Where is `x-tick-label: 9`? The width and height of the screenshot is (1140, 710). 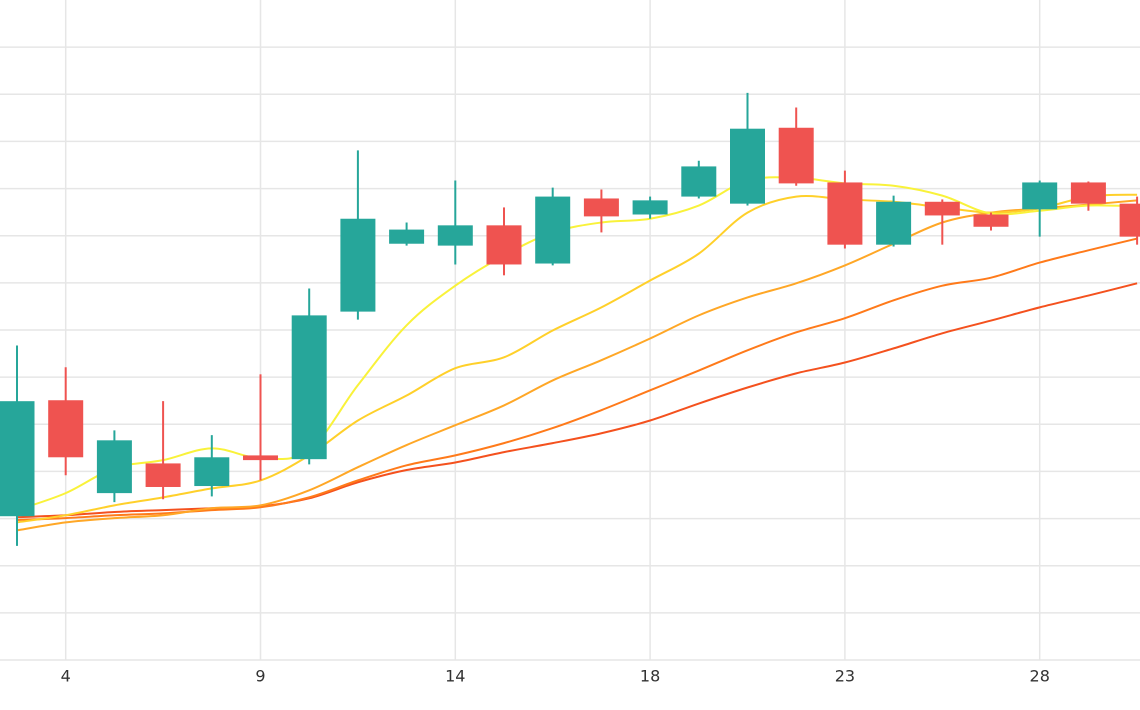 x-tick-label: 9 is located at coordinates (260, 676).